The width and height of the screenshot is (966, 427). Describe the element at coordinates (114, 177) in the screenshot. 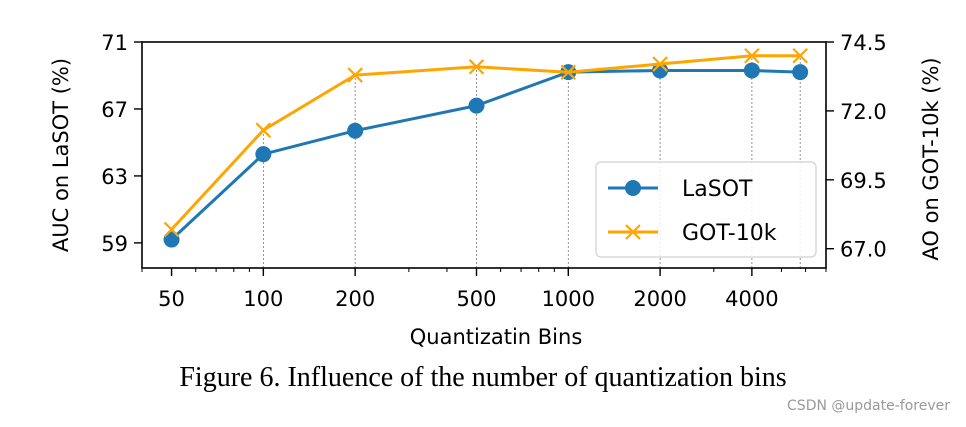

I see `y-left-tick-label: 63` at that location.